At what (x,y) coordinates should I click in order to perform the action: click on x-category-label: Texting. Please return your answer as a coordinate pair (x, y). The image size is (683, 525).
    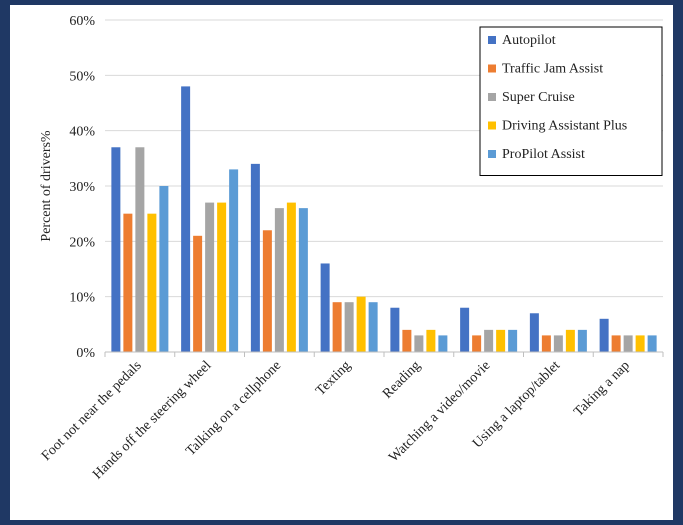
    Looking at the image, I should click on (333, 378).